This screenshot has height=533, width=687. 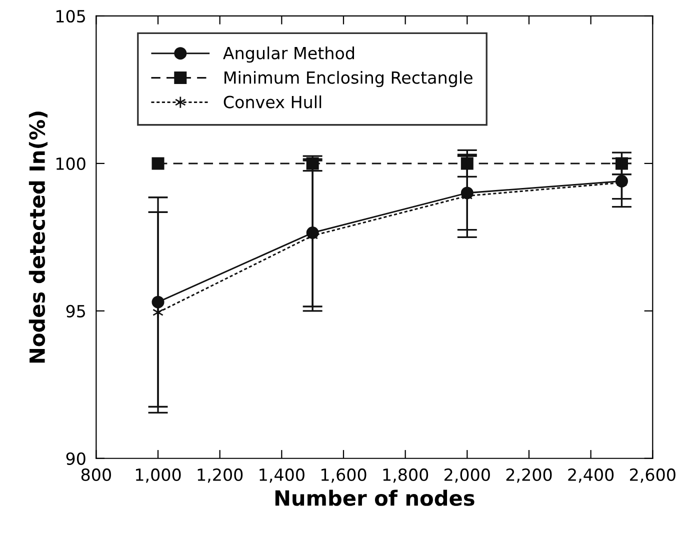 What do you see at coordinates (467, 475) in the screenshot?
I see `x-tick-label: 2,000` at bounding box center [467, 475].